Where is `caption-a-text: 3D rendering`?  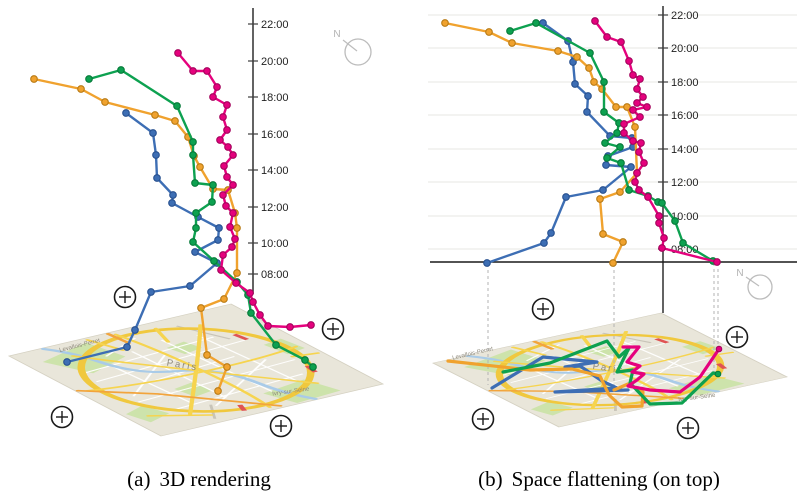 caption-a-text: 3D rendering is located at coordinates (215, 479).